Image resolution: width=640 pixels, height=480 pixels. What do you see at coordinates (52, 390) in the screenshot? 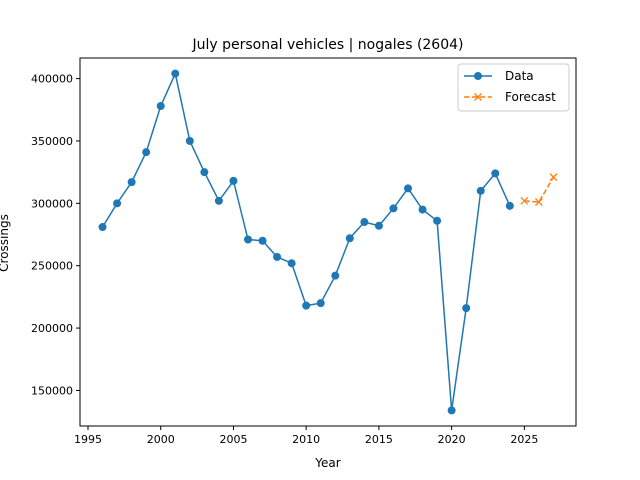
I see `y-tick-label: 150000` at bounding box center [52, 390].